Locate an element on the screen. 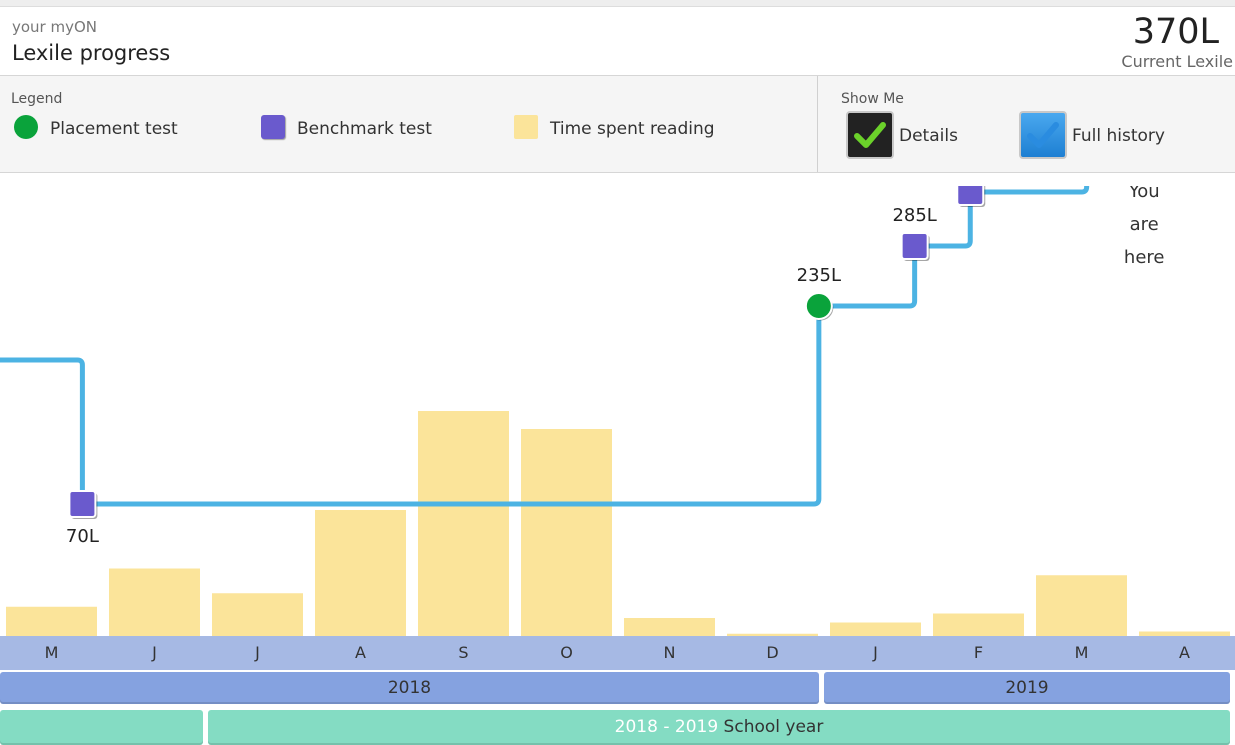 This screenshot has width=1235, height=745. yellow-square-icon is located at coordinates (526, 127).